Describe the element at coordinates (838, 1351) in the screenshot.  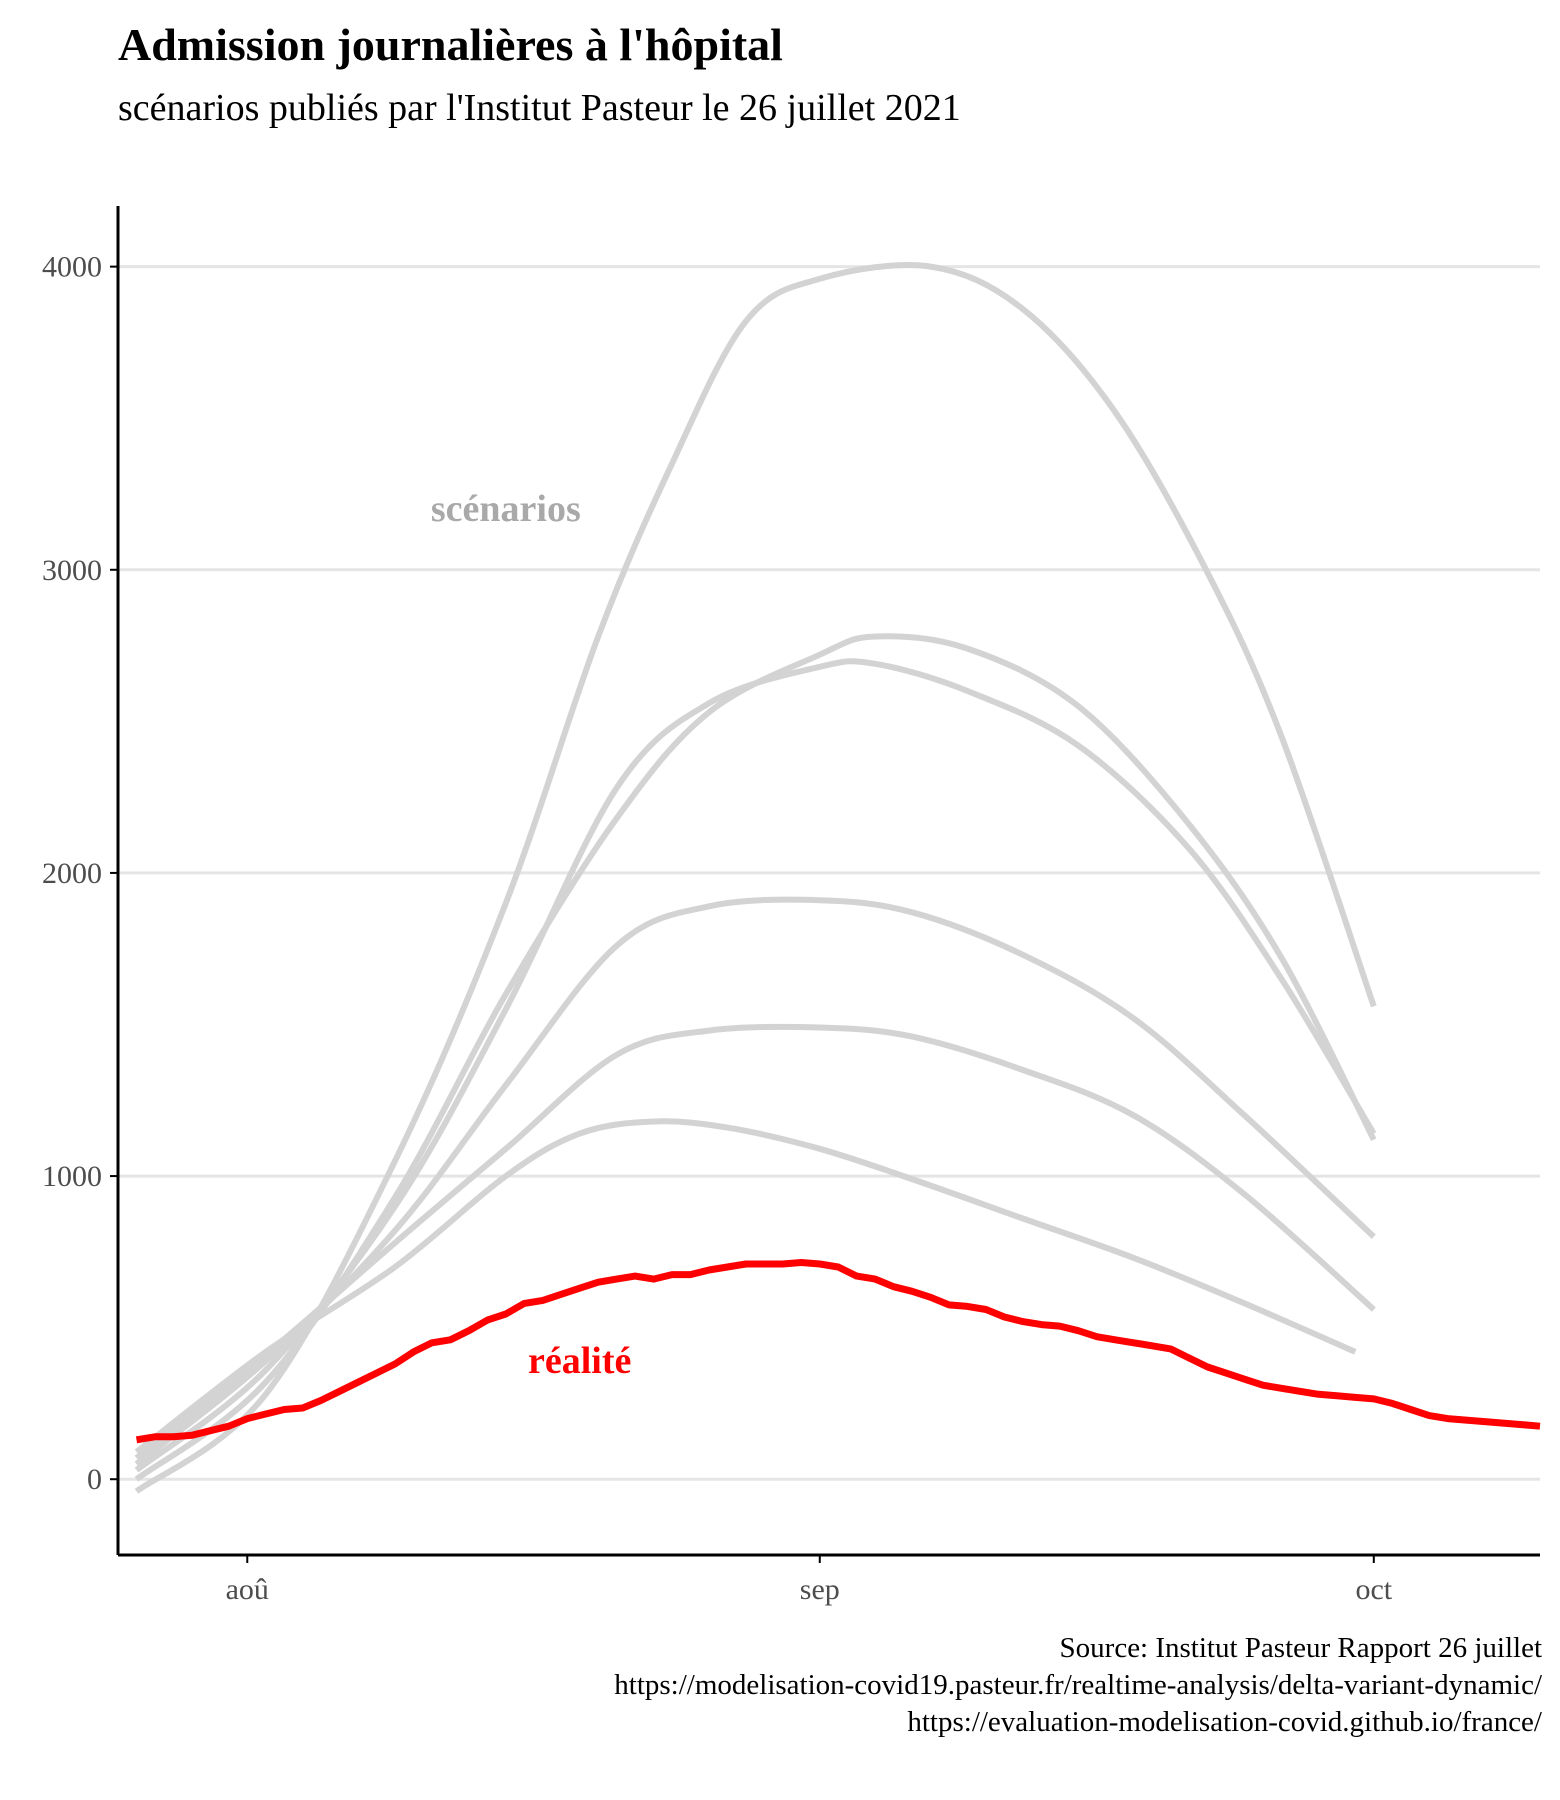
I see `reality-line` at that location.